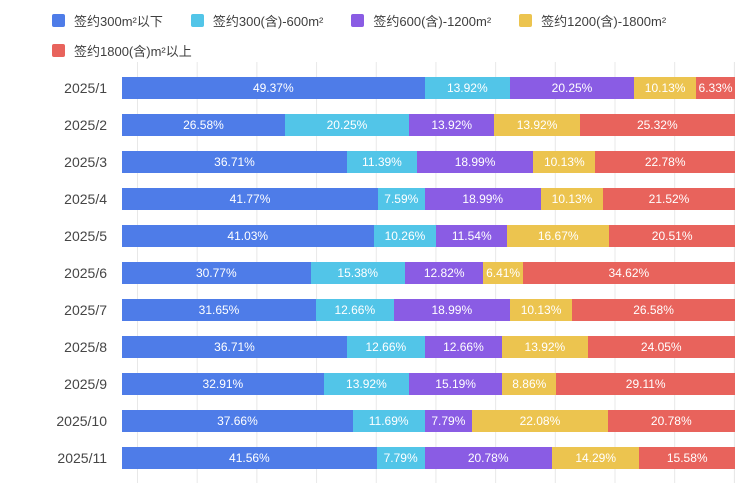  I want to click on segment-value-label: 24.05%, so click(661, 346).